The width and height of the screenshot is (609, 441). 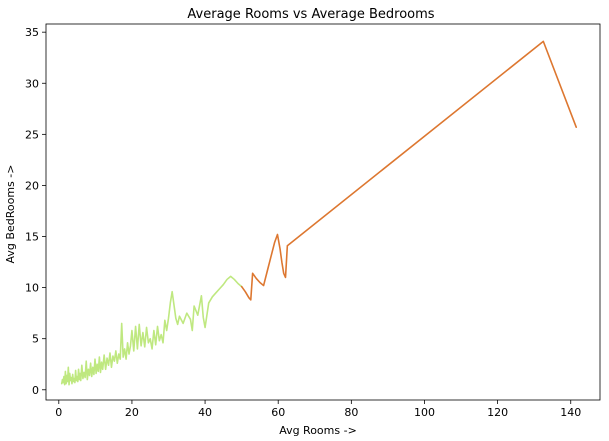 I want to click on x-tick-label: 0, so click(x=58, y=412).